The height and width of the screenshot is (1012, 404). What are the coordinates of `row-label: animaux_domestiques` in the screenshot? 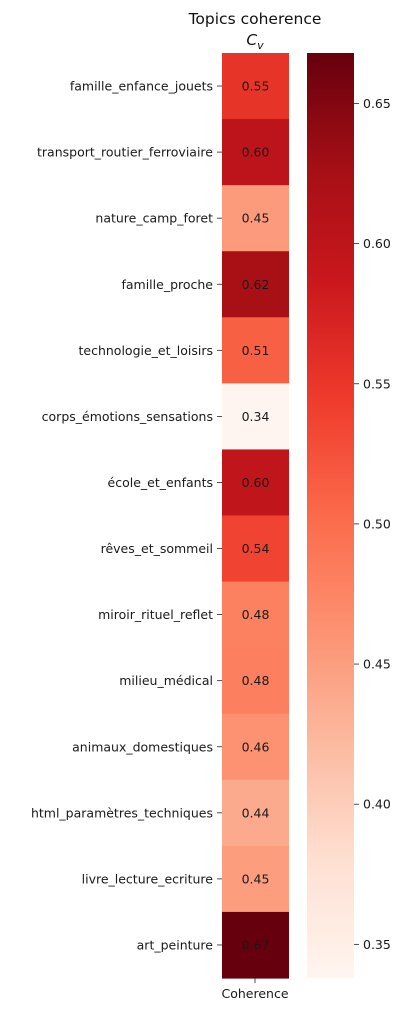 It's located at (142, 746).